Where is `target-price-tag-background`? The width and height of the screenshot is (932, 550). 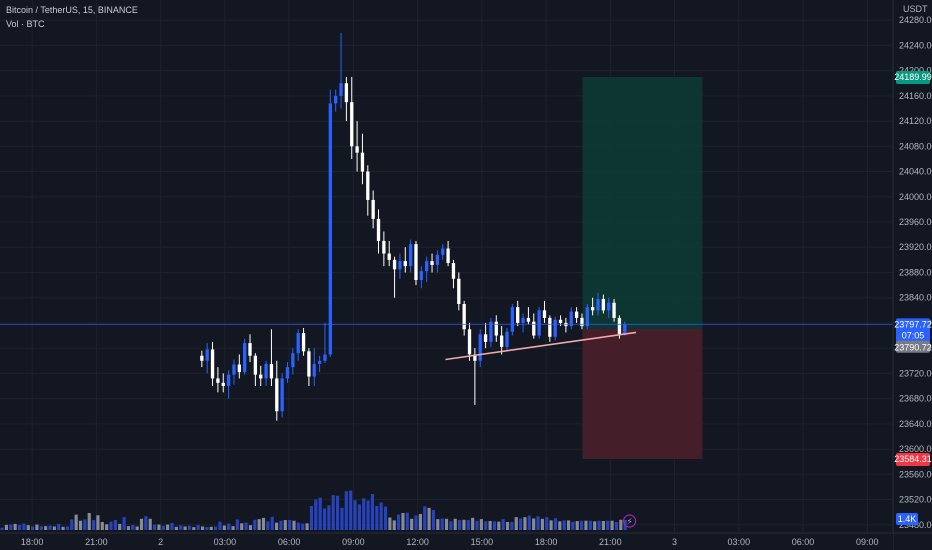
target-price-tag-background is located at coordinates (913, 77).